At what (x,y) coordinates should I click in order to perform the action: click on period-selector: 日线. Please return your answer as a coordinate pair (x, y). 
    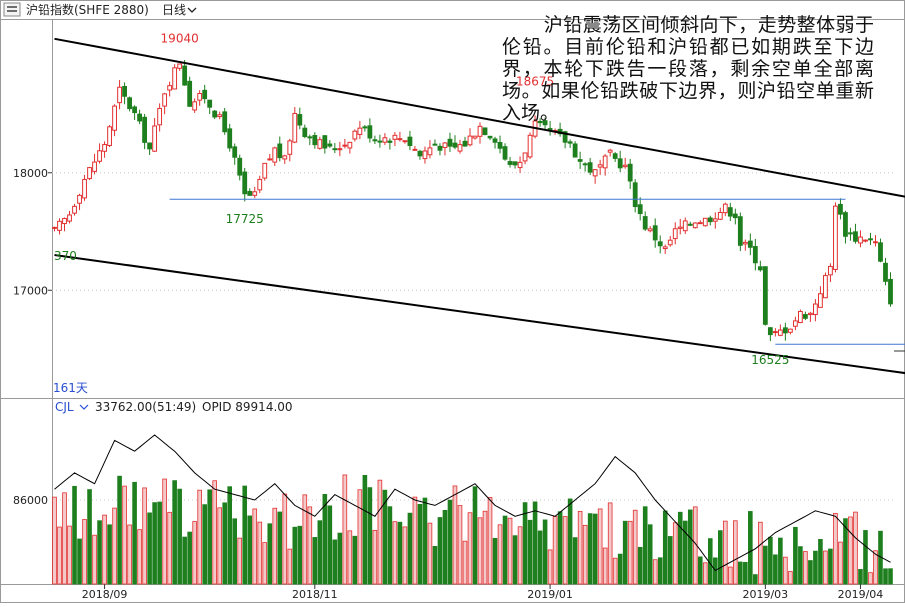
    Looking at the image, I should click on (174, 10).